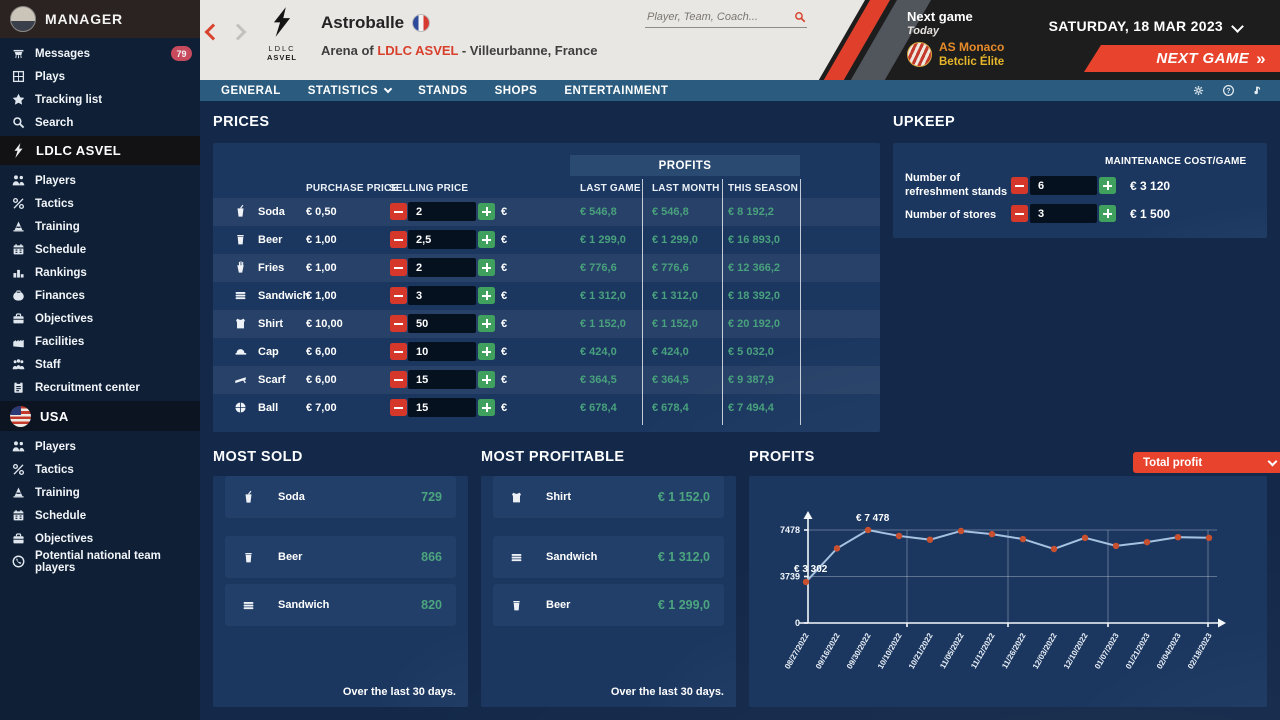 Image resolution: width=1280 pixels, height=720 pixels. I want to click on tab-statistics: STATISTICS, so click(350, 90).